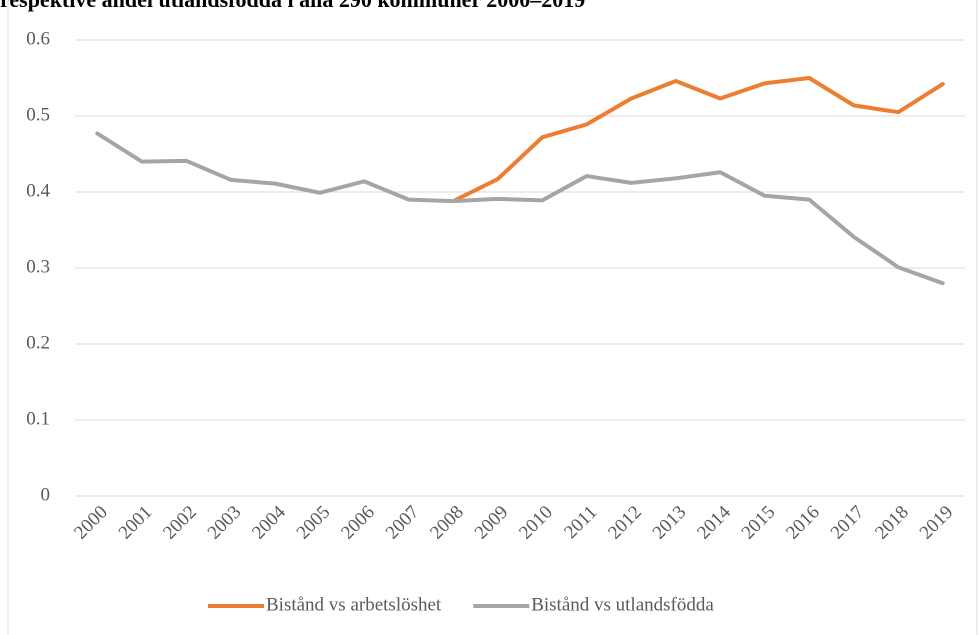 The height and width of the screenshot is (635, 980). What do you see at coordinates (314, 523) in the screenshot?
I see `x-tick-label: 2005` at bounding box center [314, 523].